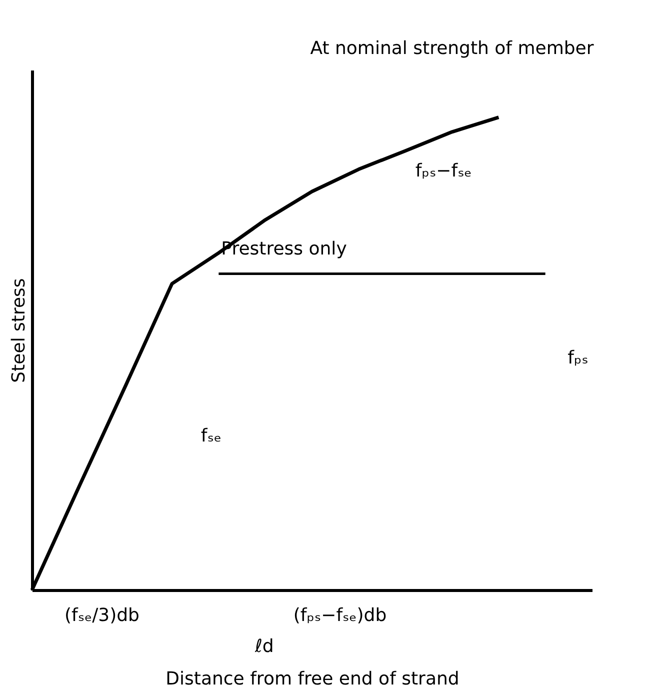 The height and width of the screenshot is (690, 655). I want to click on x-axis-title: Distance from free end of strand, so click(313, 679).